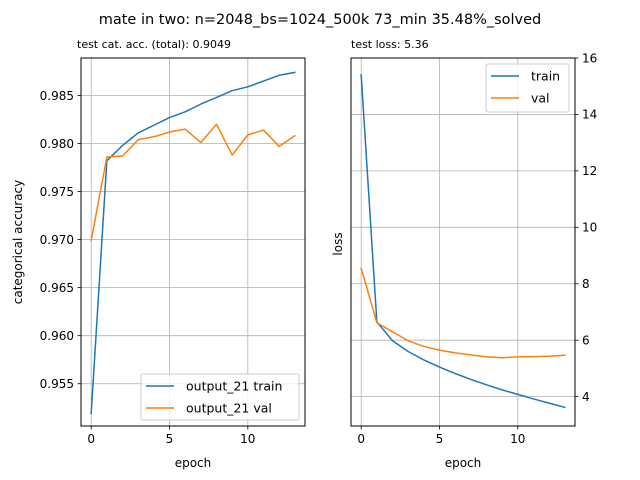 The image size is (640, 480). I want to click on loss-ytick-label: 14, so click(589, 115).